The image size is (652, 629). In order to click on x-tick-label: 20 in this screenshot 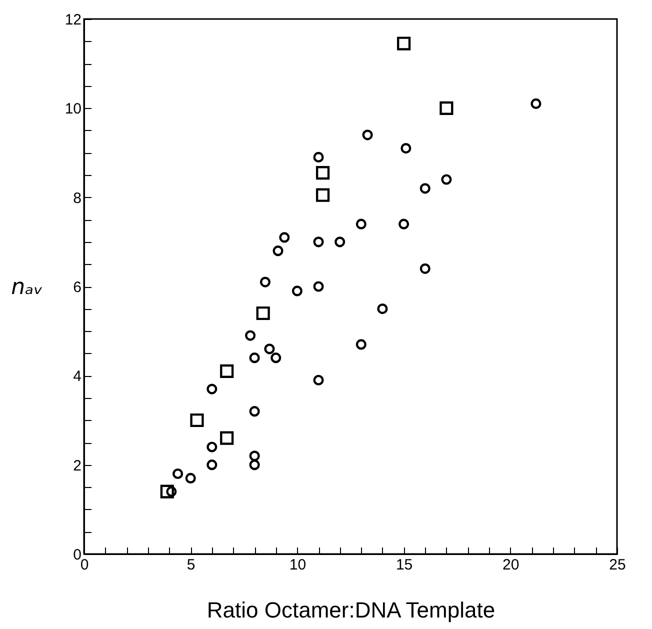, I will do `click(511, 565)`.